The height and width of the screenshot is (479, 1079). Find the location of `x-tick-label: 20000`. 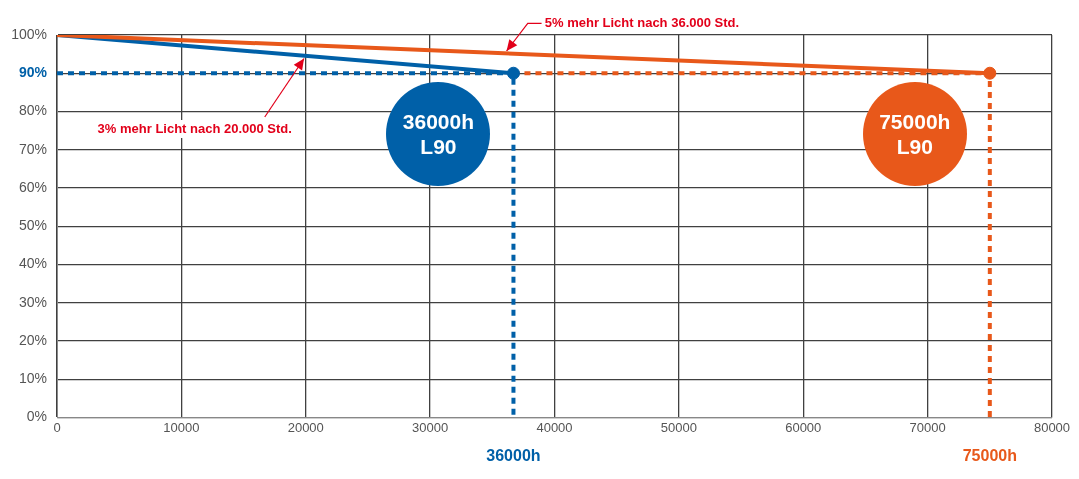

x-tick-label: 20000 is located at coordinates (305, 427).